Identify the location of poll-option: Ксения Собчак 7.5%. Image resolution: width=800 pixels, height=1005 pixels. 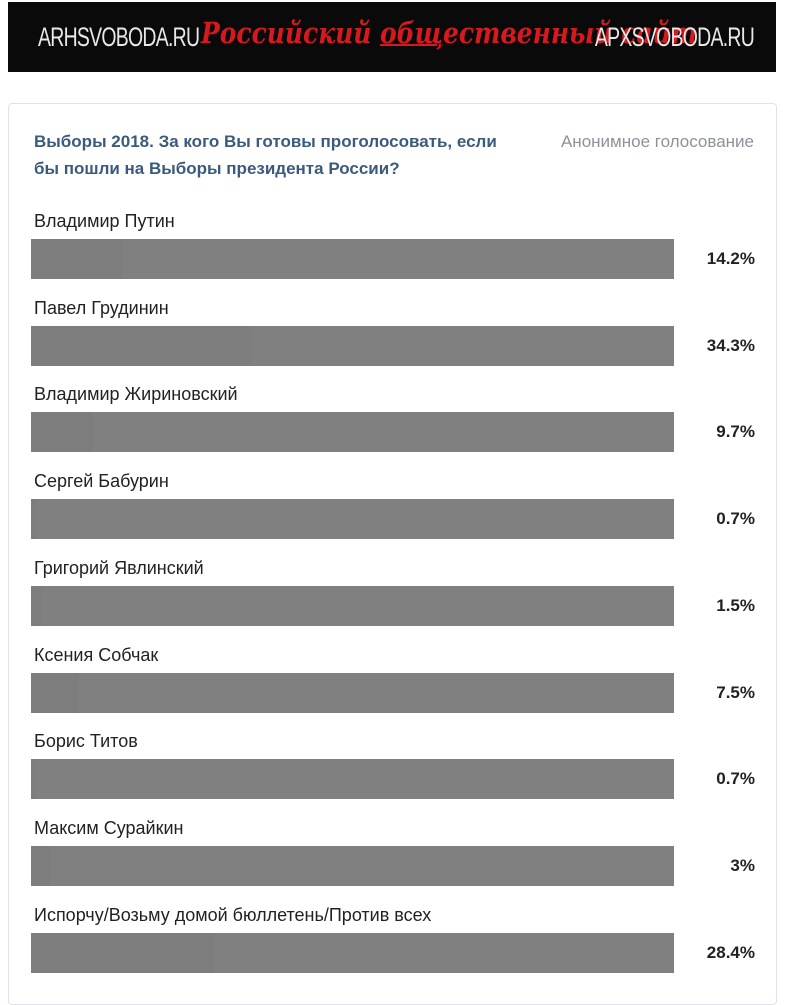
(393, 683).